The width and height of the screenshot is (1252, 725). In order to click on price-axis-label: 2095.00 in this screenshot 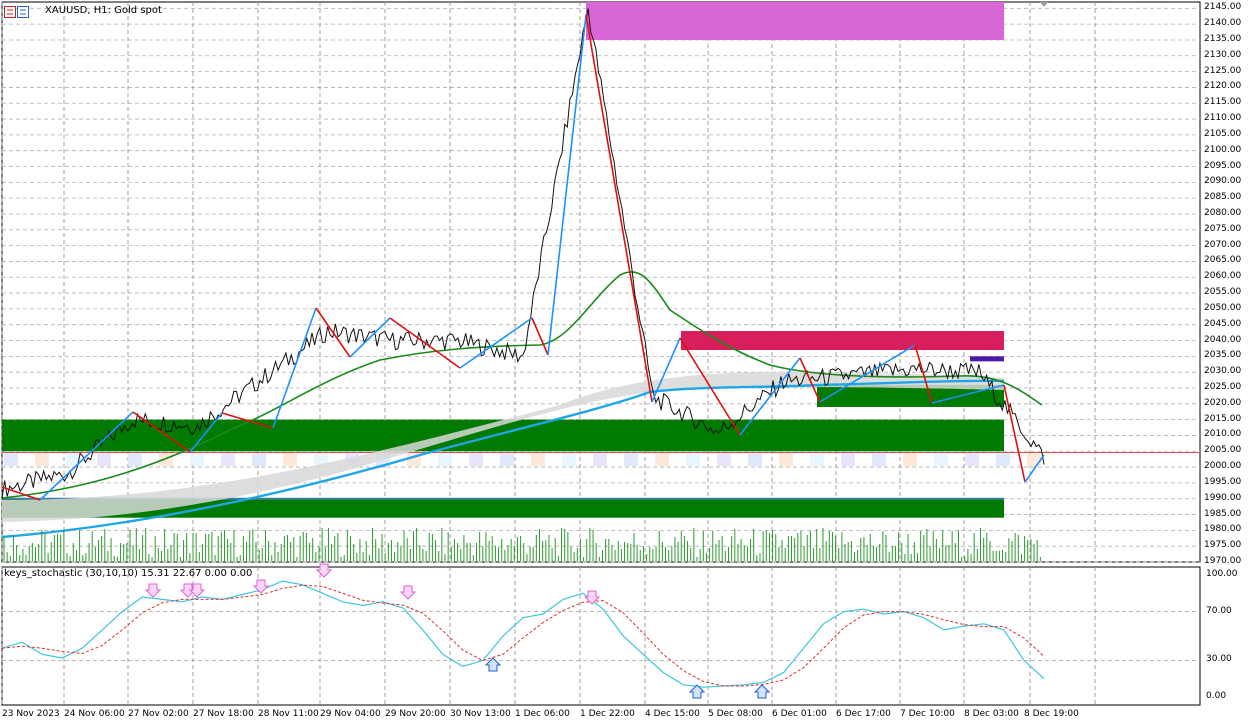, I will do `click(1223, 165)`.